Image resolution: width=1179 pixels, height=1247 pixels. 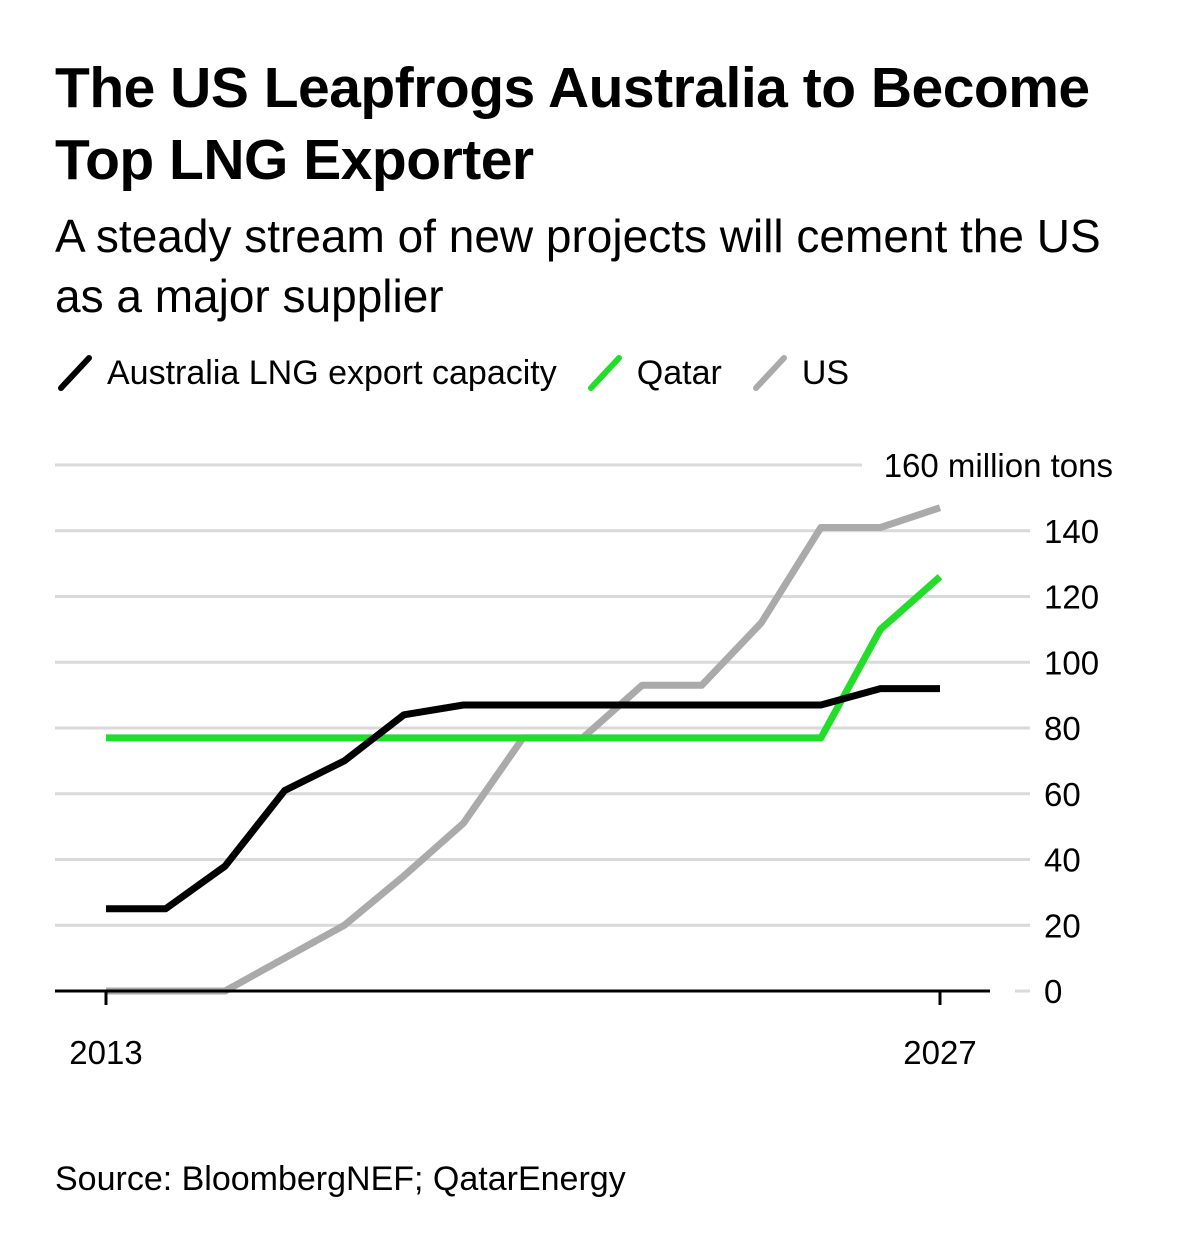 I want to click on legend-swatch-australia, so click(x=75, y=373).